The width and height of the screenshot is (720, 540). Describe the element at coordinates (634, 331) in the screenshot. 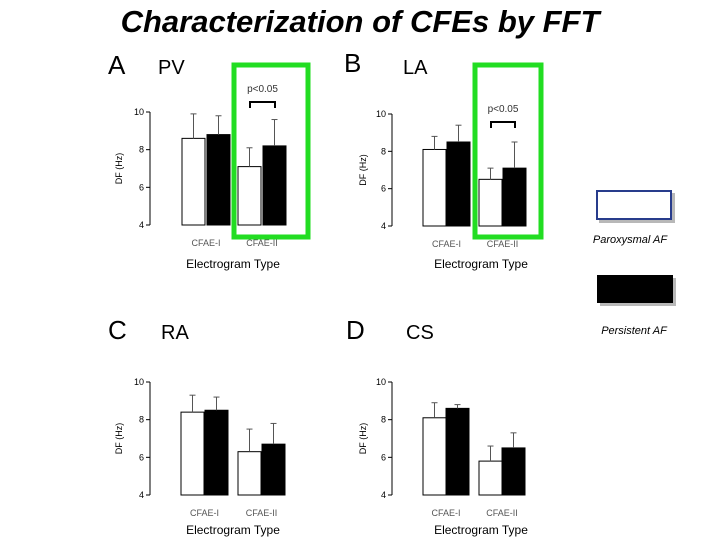

I see `legend-label-persistent: Persistent AF` at that location.